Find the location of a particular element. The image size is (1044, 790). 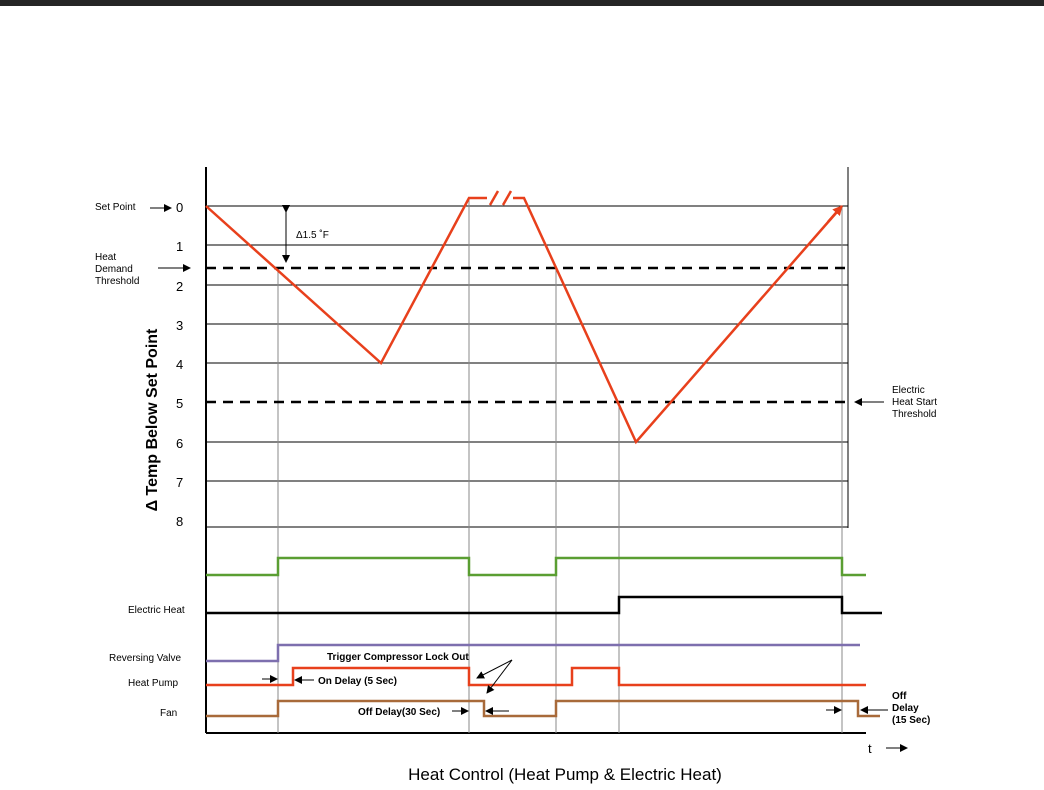

off-delay-30-label: Off Delay(30 Sec) is located at coordinates (399, 712).